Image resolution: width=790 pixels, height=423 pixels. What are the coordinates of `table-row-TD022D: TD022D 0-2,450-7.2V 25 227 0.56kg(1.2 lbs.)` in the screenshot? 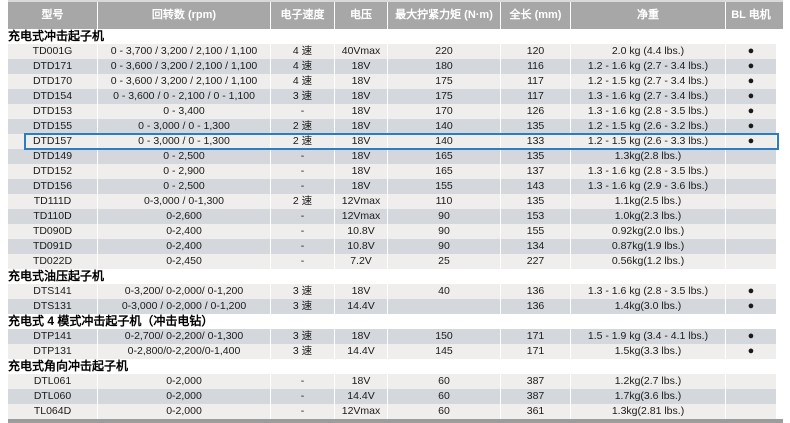 It's located at (395, 261).